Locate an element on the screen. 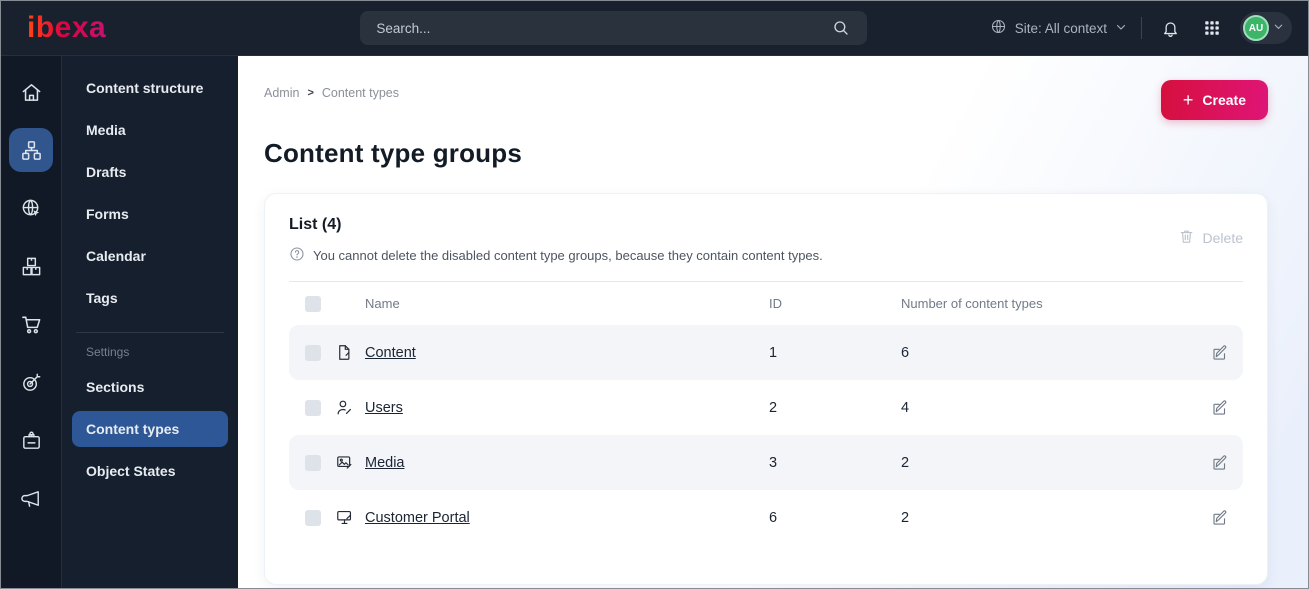  delete-button-label: Delete is located at coordinates (1222, 238).